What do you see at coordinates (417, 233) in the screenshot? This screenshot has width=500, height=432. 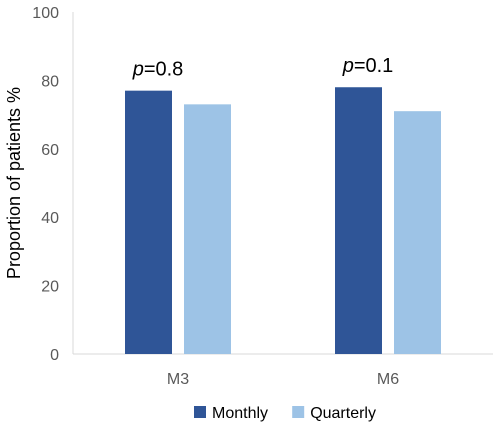 I see `bar-quarterly-m6` at bounding box center [417, 233].